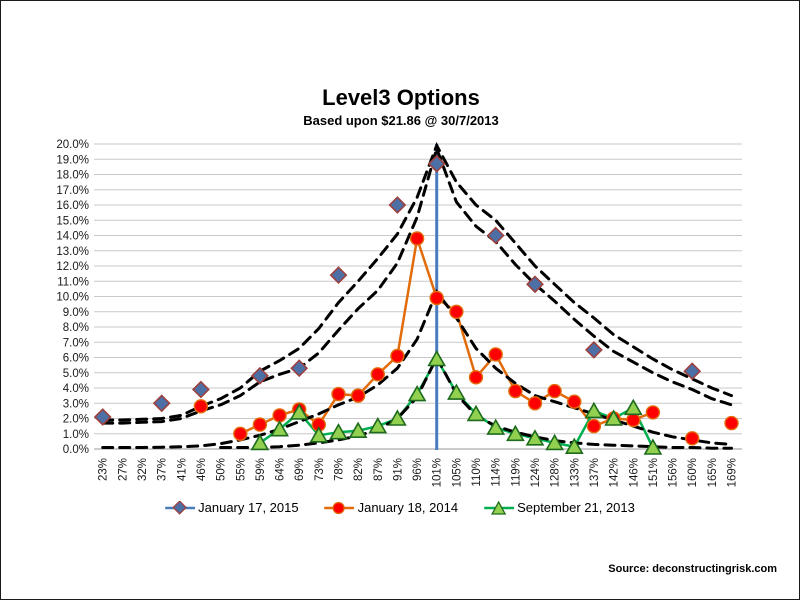  Describe the element at coordinates (72, 145) in the screenshot. I see `y-tick-label: 20.0%` at that location.